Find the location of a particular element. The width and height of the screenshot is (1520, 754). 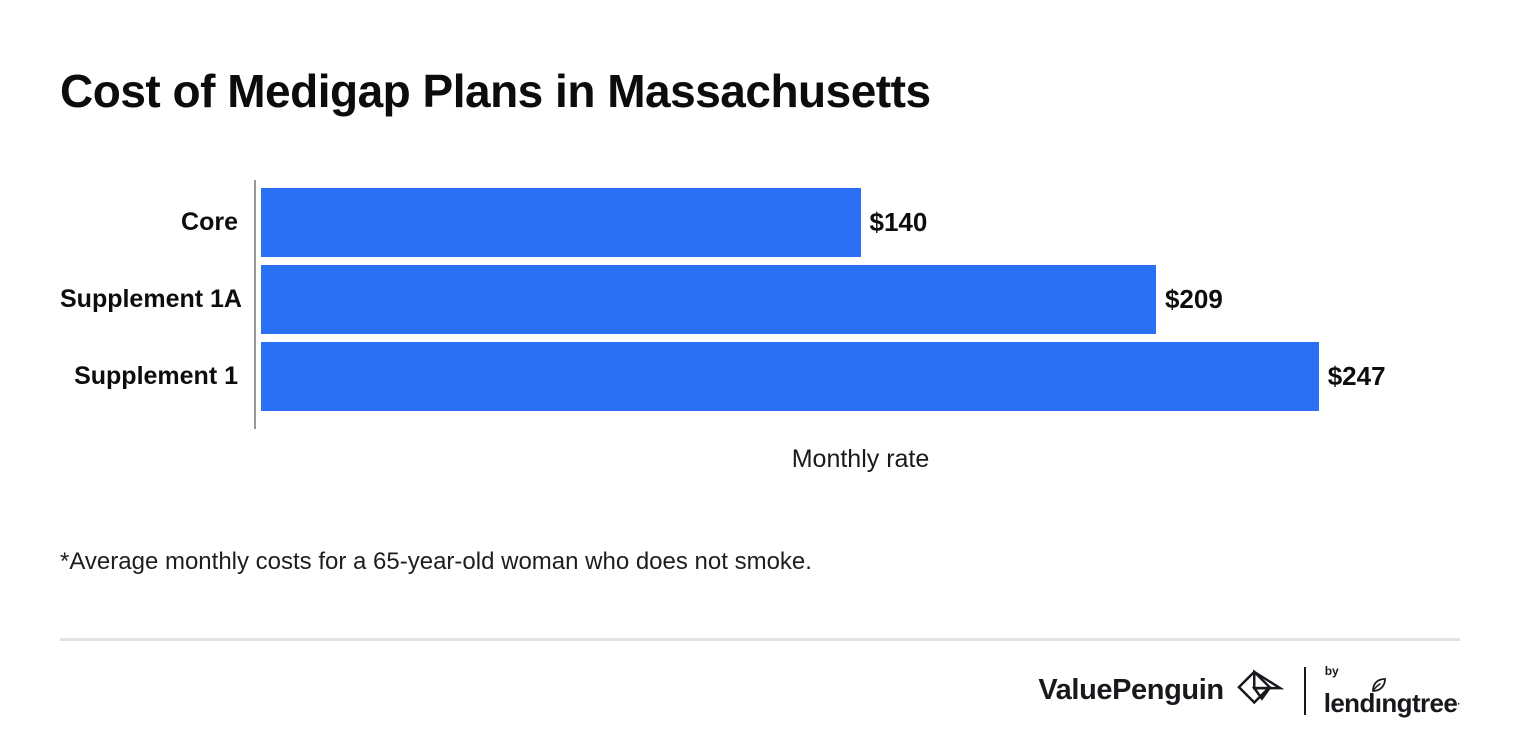

bar-track: $140 is located at coordinates (857, 222).